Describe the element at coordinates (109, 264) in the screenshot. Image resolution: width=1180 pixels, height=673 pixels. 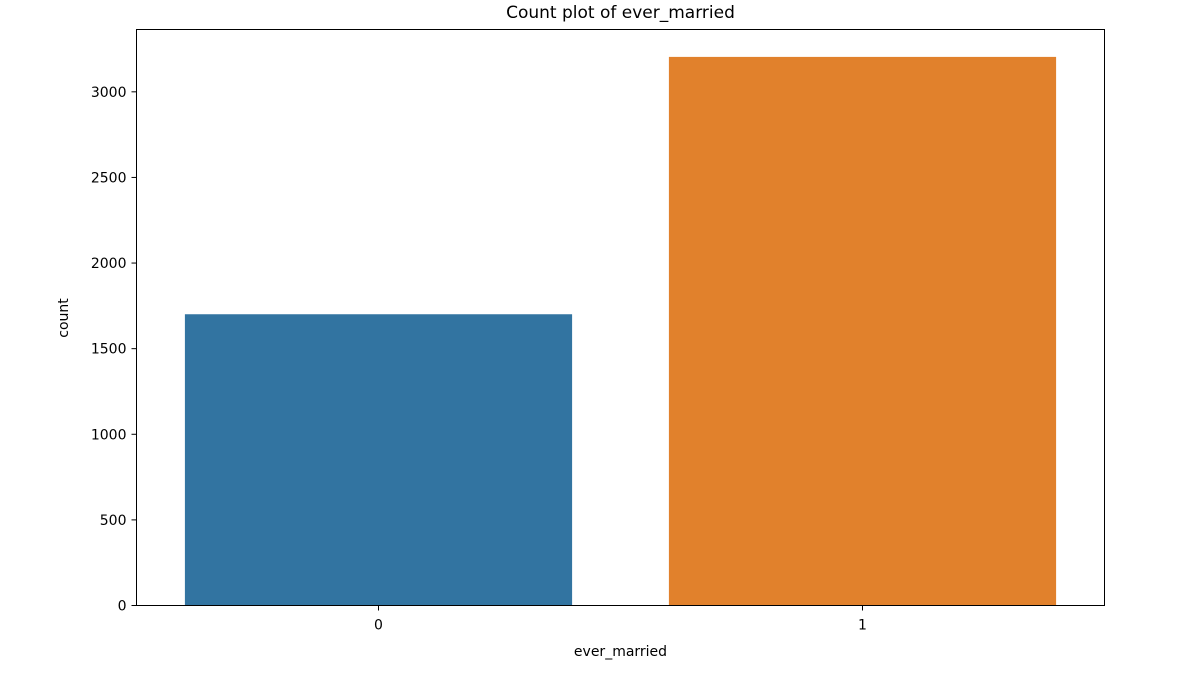
I see `y-tick-label: 2000` at that location.